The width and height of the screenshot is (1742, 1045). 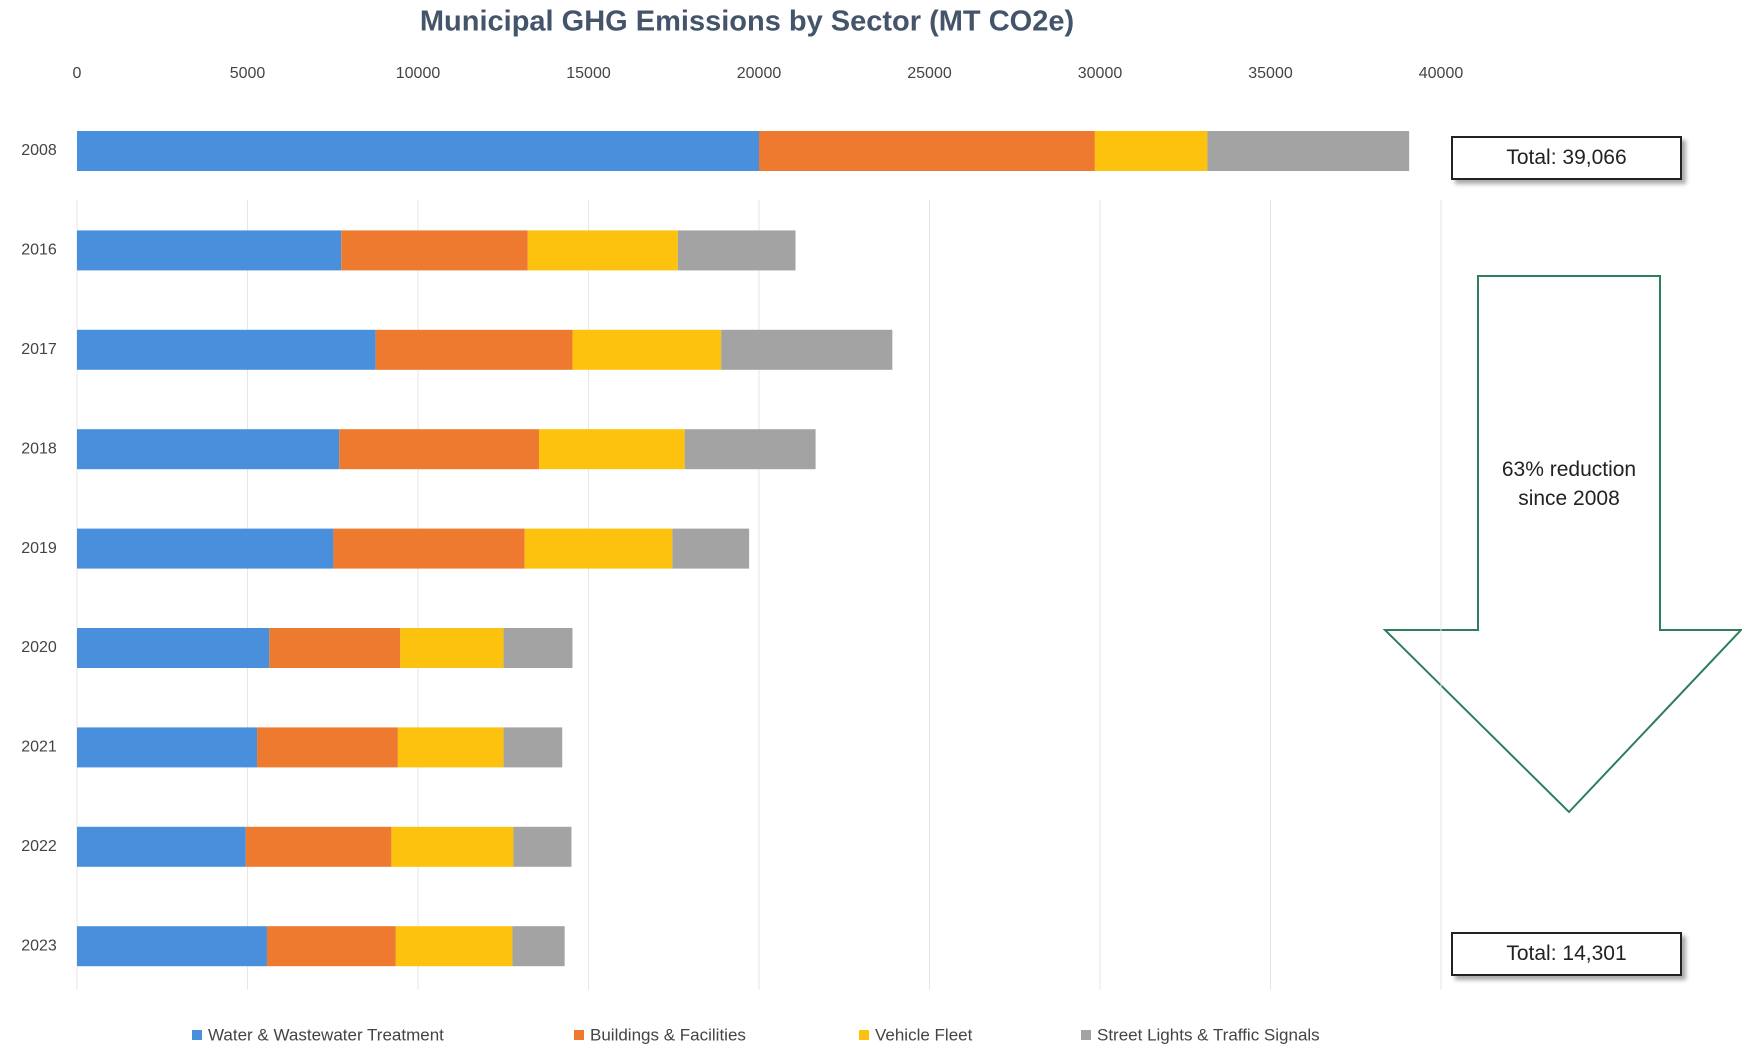 What do you see at coordinates (759, 73) in the screenshot?
I see `x-tick-label: 20000` at bounding box center [759, 73].